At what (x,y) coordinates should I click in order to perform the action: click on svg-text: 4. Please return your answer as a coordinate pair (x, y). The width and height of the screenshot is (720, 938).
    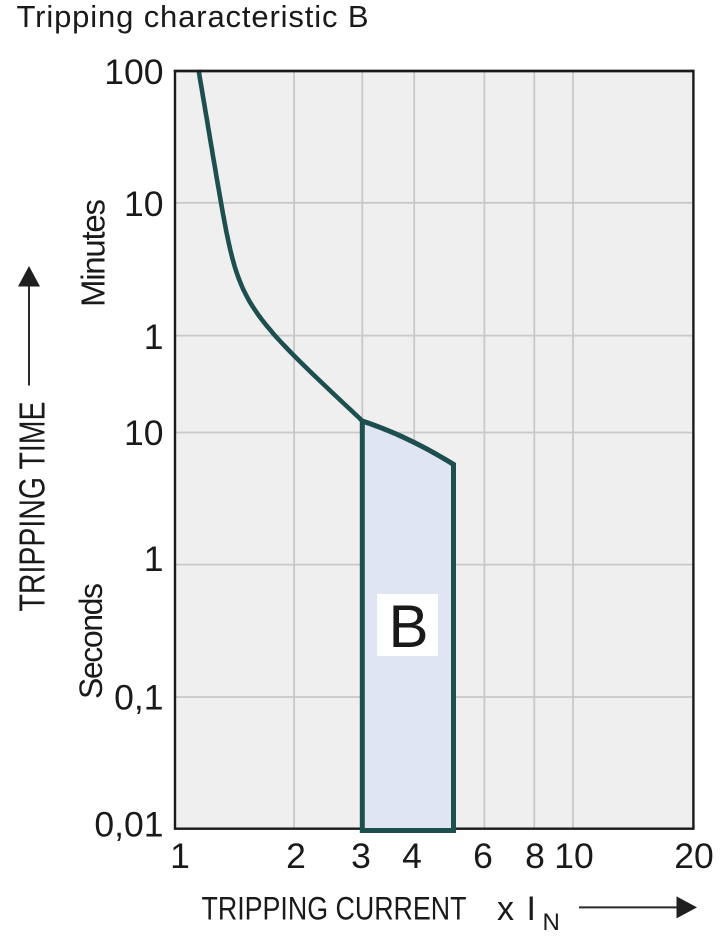
    Looking at the image, I should click on (412, 856).